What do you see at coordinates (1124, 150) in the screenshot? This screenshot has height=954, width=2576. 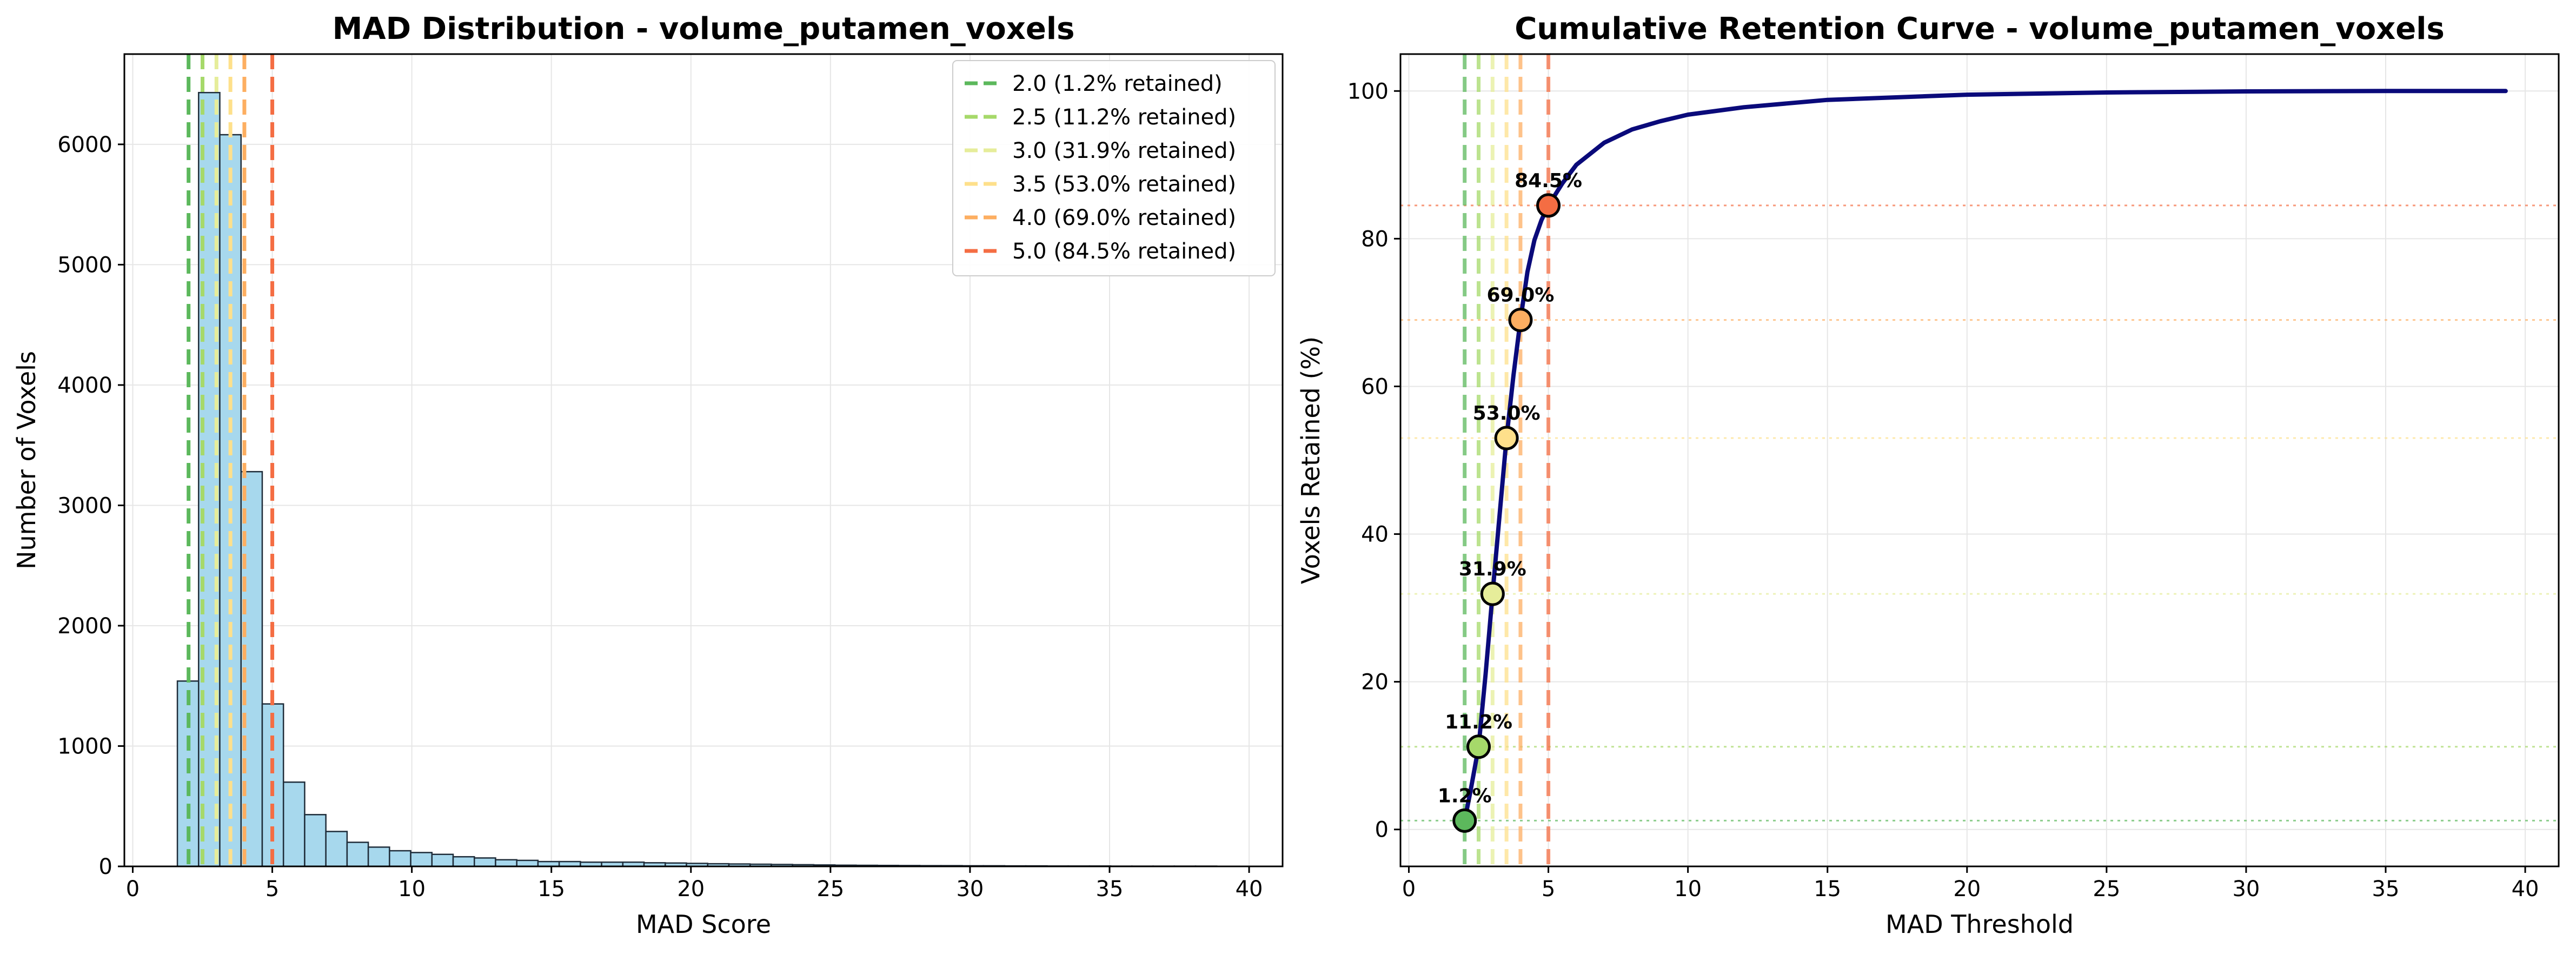 I see `legend-entry-label: 3.0 (31.9% retained)` at bounding box center [1124, 150].